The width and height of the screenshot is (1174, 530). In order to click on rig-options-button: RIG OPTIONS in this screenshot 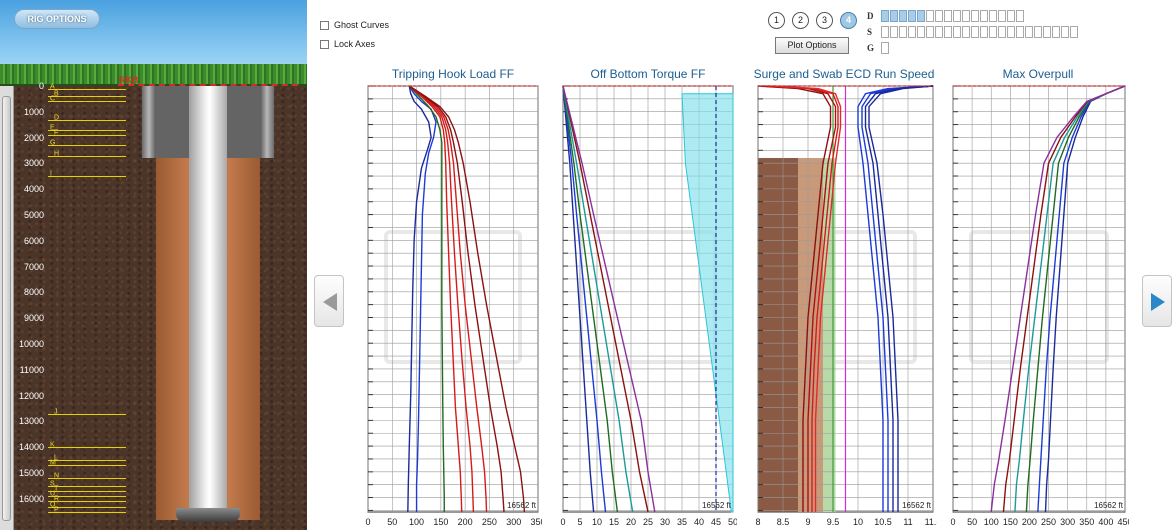, I will do `click(57, 19)`.